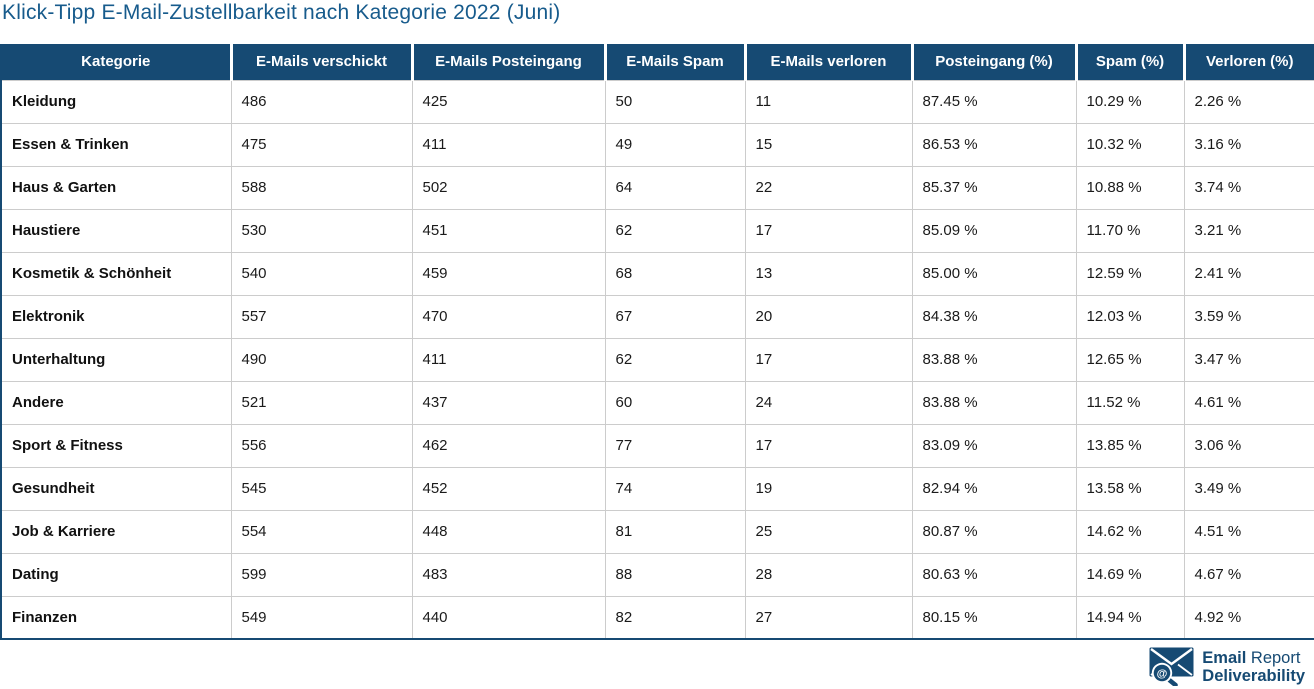 The image size is (1314, 689). What do you see at coordinates (321, 144) in the screenshot?
I see `value-cell: 475` at bounding box center [321, 144].